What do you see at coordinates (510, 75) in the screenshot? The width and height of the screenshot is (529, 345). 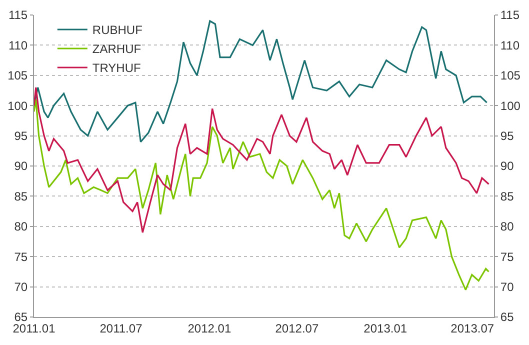 I see `y2-tick-label: 105` at bounding box center [510, 75].